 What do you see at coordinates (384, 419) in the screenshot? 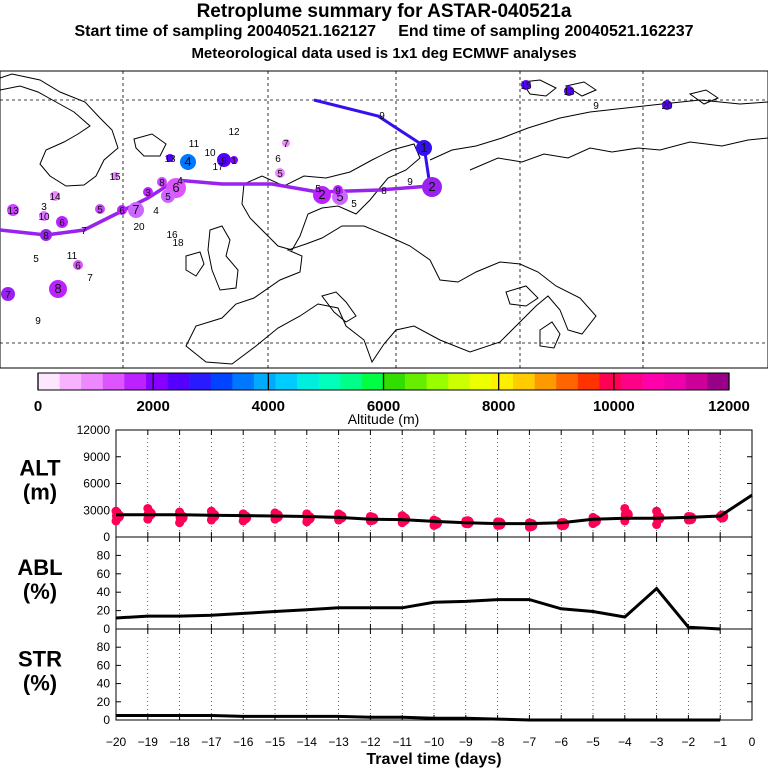
I see `colorbar-title: Altitude (m)` at bounding box center [384, 419].